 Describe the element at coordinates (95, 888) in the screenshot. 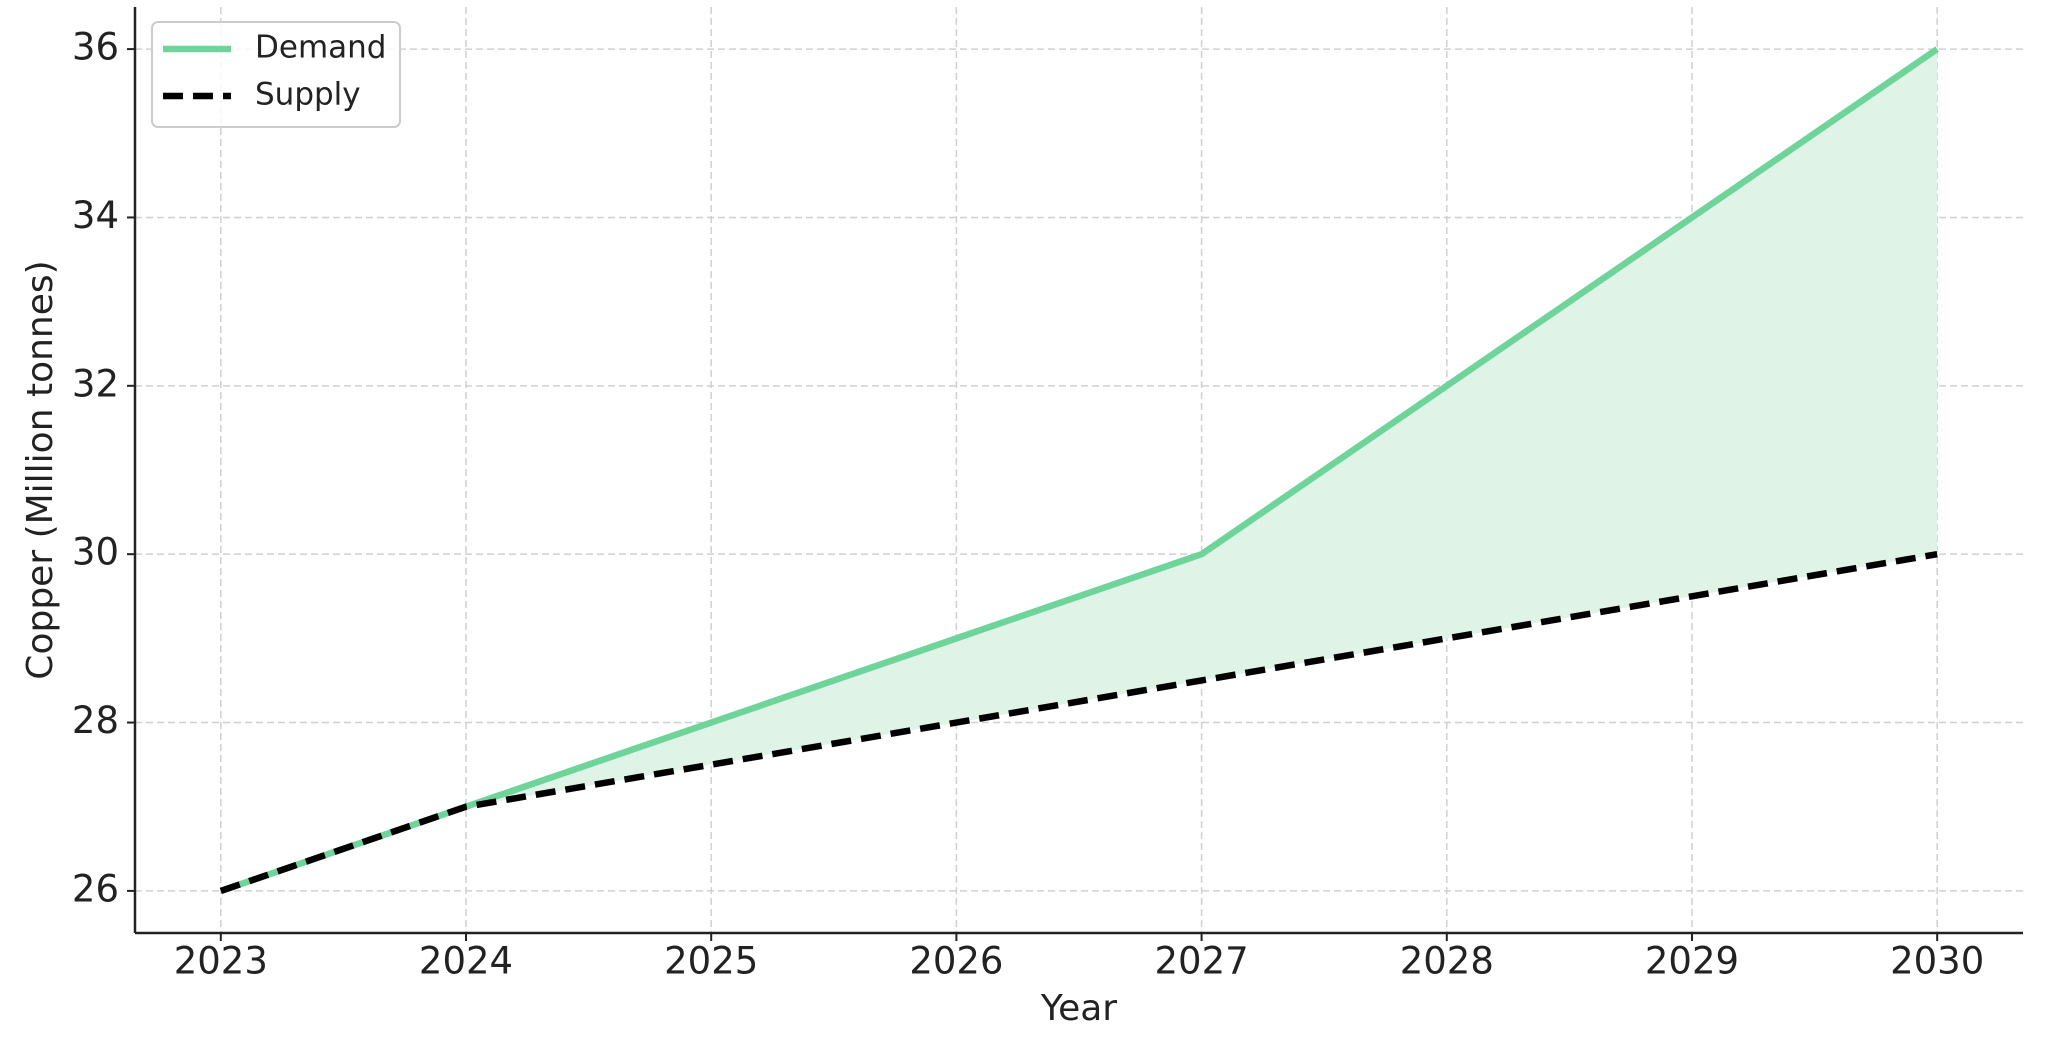

I see `y-tick-label: 26` at that location.